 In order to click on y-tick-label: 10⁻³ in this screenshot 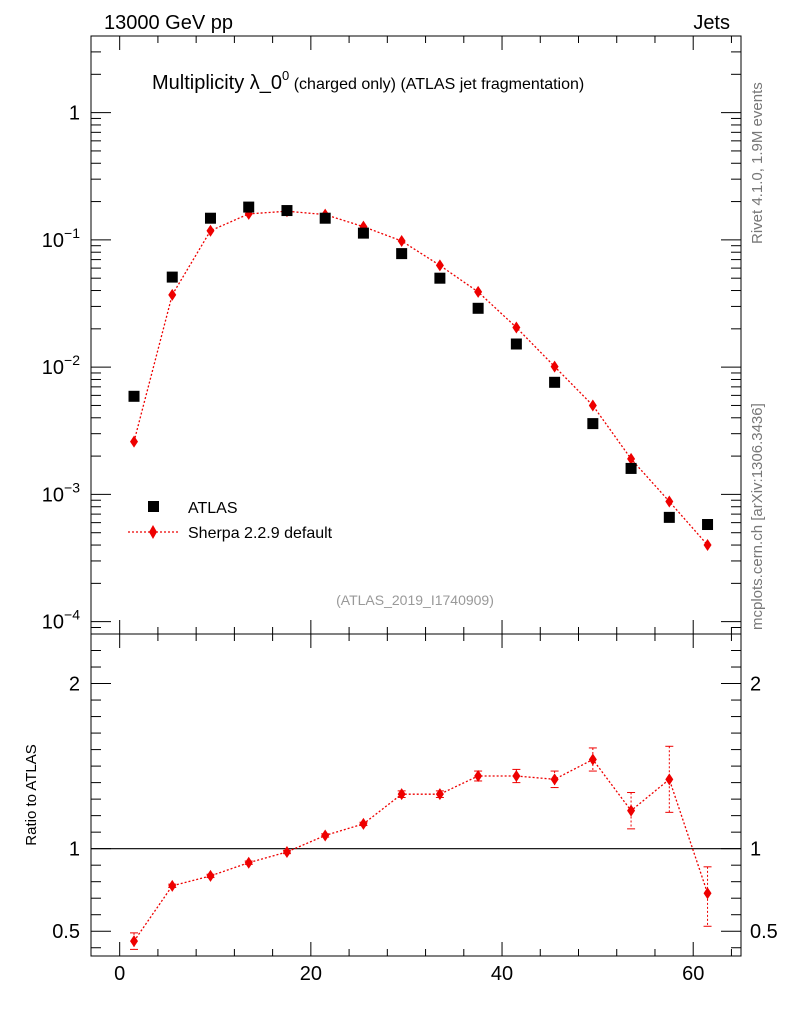, I will do `click(61, 492)`.